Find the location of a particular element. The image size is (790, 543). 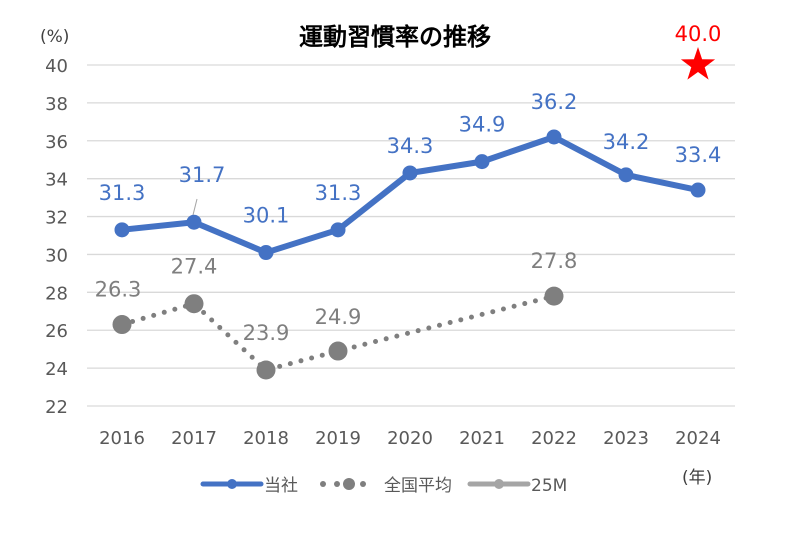

company-data-label: 33.4 is located at coordinates (698, 155).